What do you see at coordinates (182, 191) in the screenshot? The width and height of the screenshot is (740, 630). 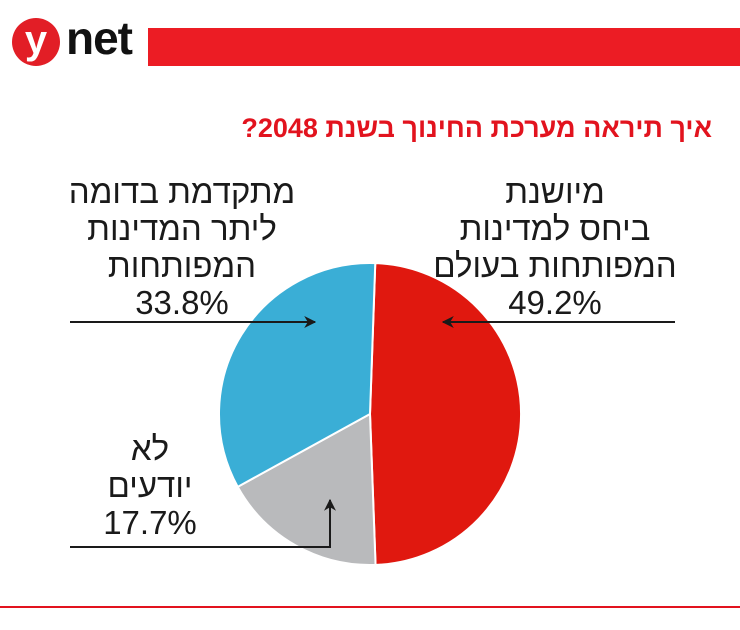 I see `slice-label-line: מתקדמת בדומה` at bounding box center [182, 191].